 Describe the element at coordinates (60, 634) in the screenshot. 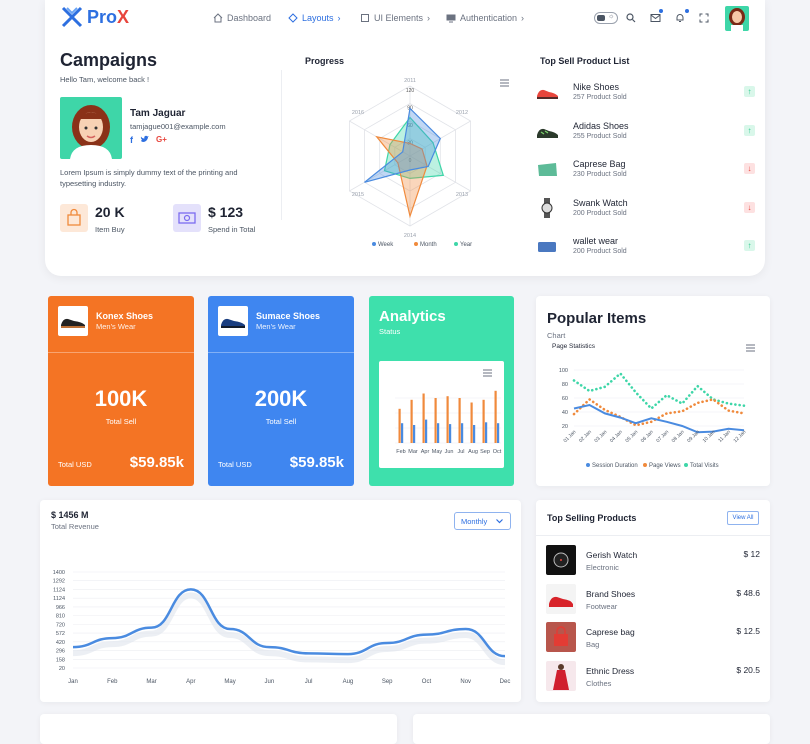

I see `y-tick-label: 572` at that location.